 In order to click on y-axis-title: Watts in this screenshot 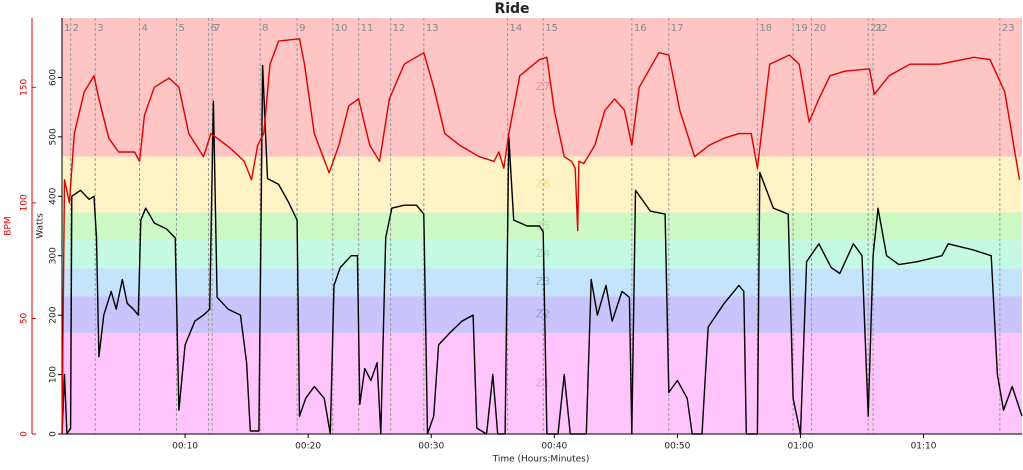, I will do `click(41, 226)`.